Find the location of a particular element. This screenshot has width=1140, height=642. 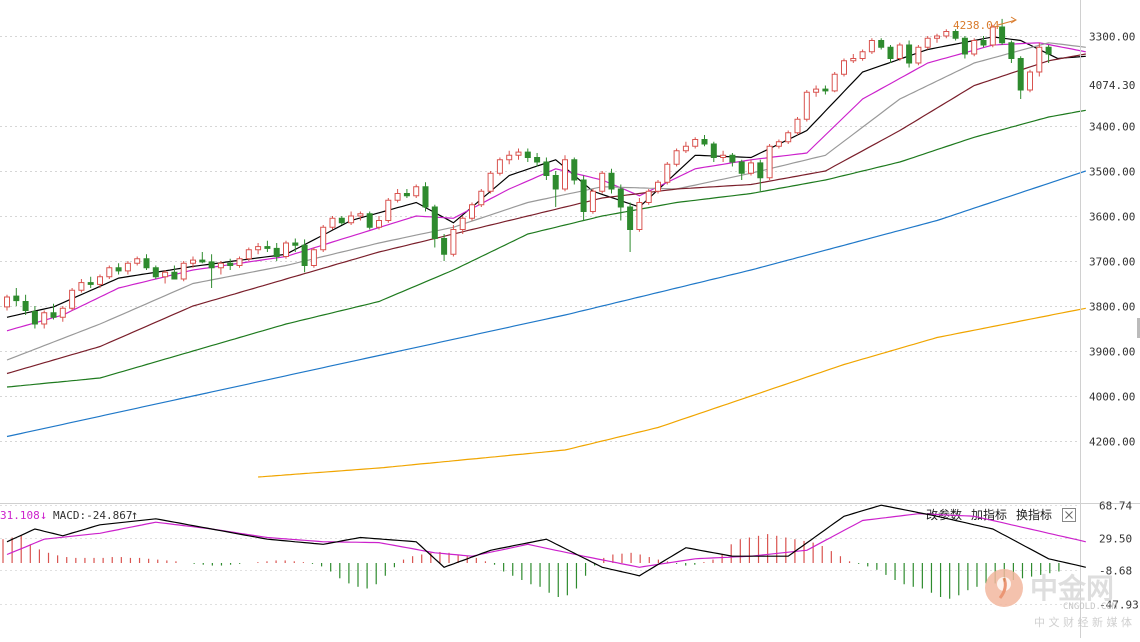

axis-scroll-handle is located at coordinates (1138, 328).